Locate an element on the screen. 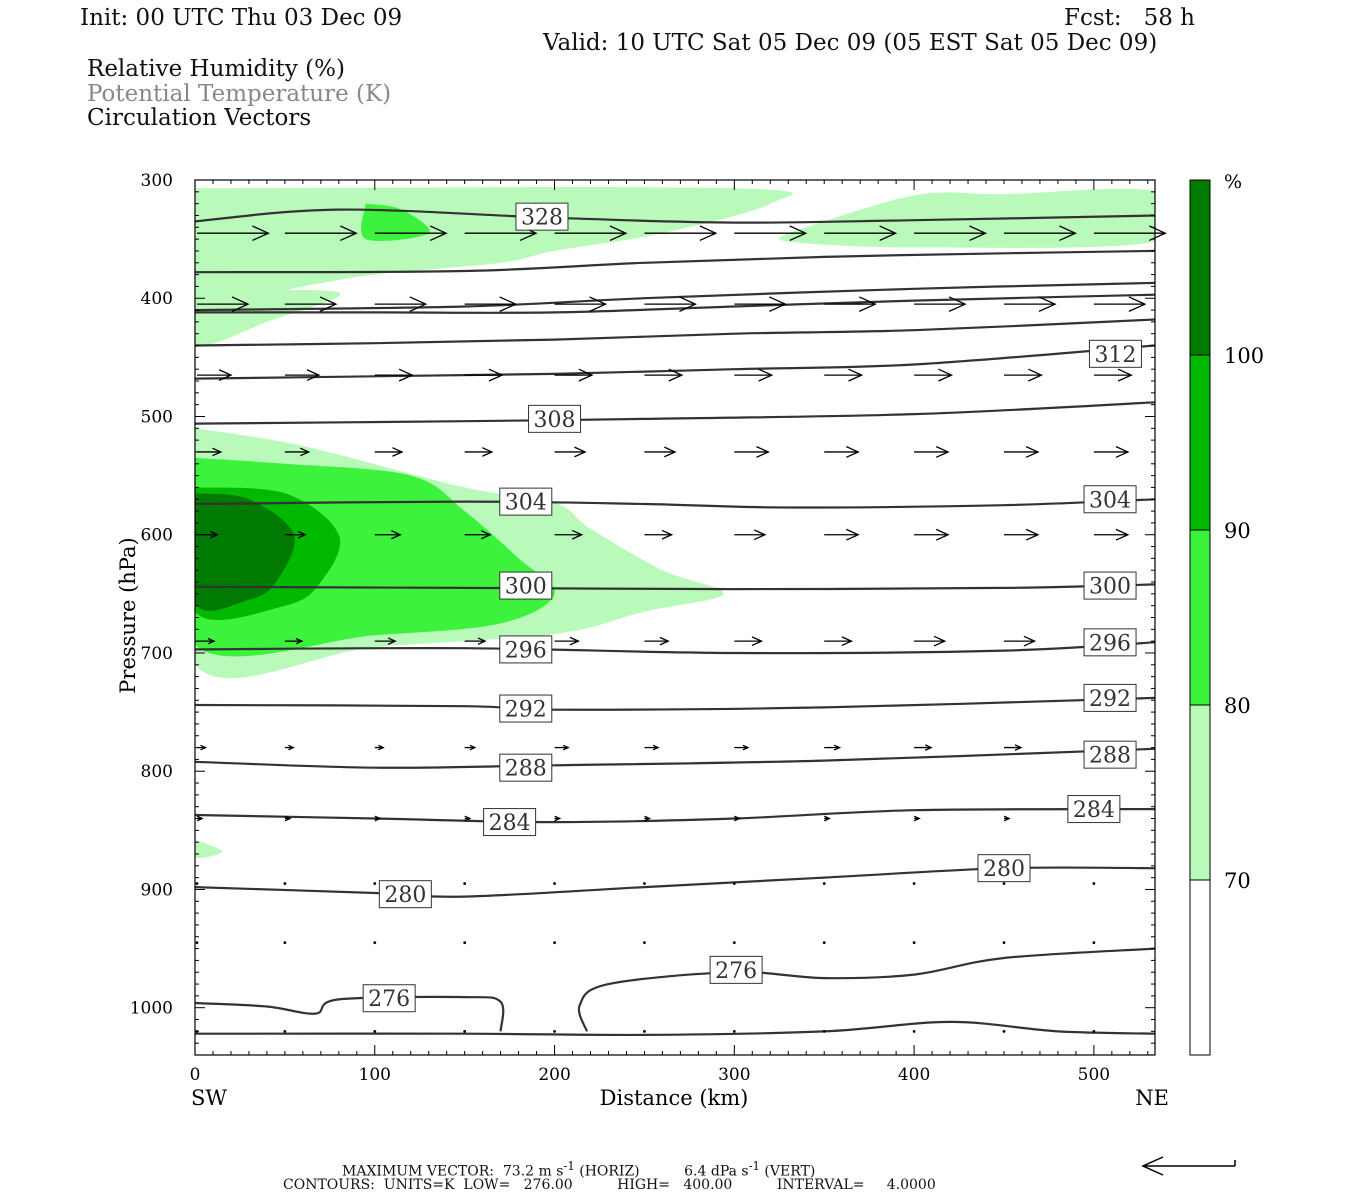 The image size is (1350, 1200). y-tick-label: 400 is located at coordinates (157, 299).